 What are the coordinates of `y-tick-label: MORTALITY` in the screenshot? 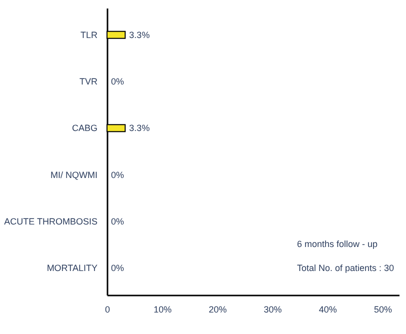 It's located at (72, 268).